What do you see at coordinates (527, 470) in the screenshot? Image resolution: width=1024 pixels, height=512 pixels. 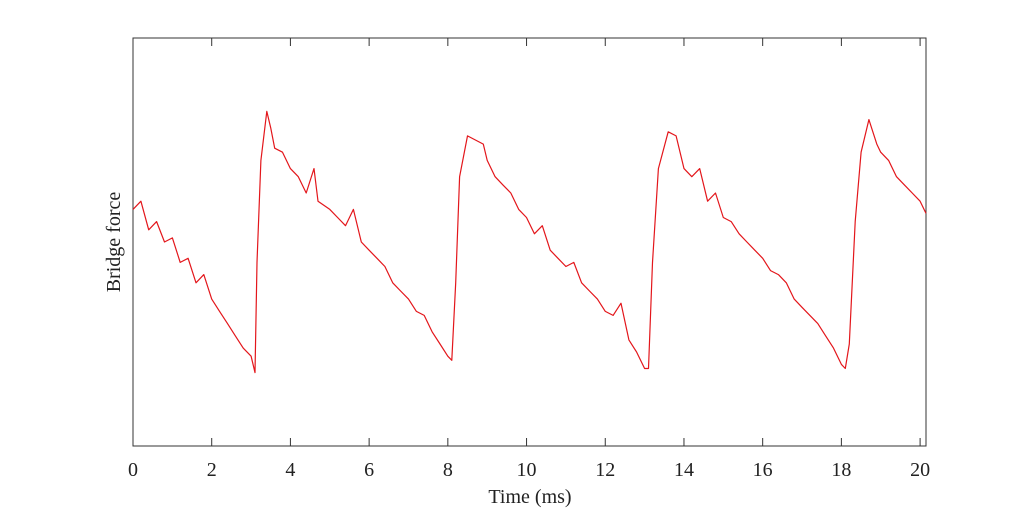 I see `x-tick-label: 10` at bounding box center [527, 470].